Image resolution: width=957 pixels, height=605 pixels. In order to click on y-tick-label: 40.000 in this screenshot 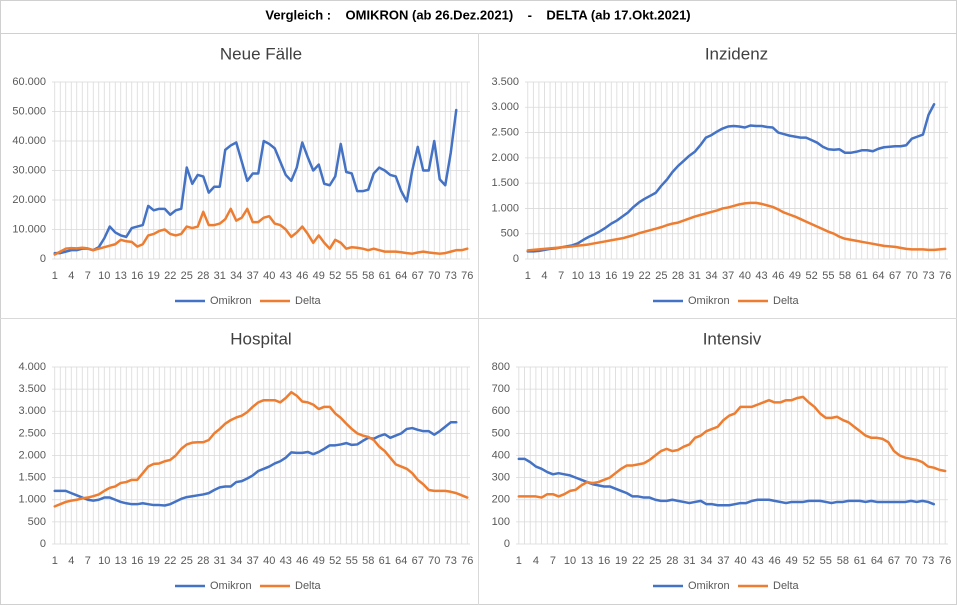, I will do `click(29, 141)`.